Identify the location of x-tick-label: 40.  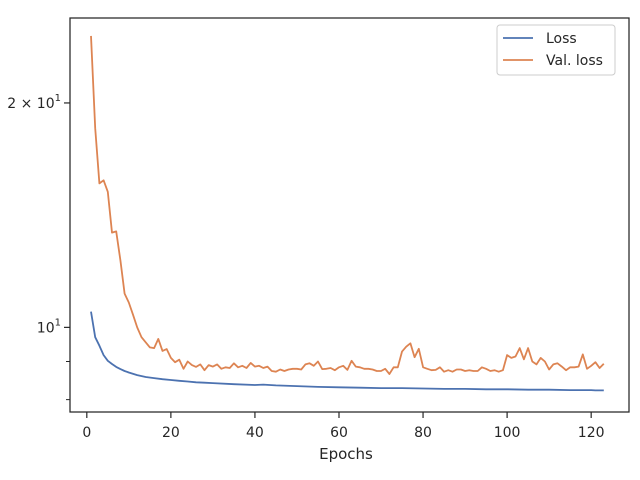
(255, 433).